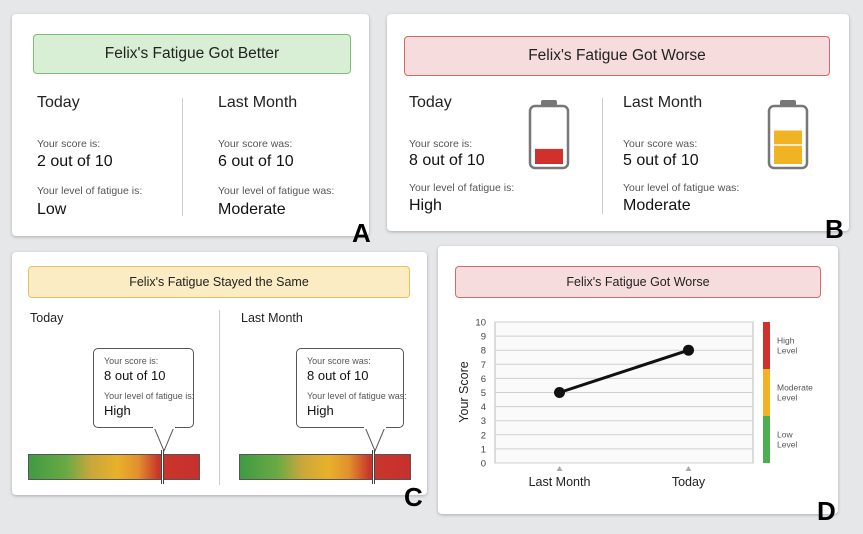 The height and width of the screenshot is (534, 863). What do you see at coordinates (834, 229) in the screenshot?
I see `panel-b-letter: B` at bounding box center [834, 229].